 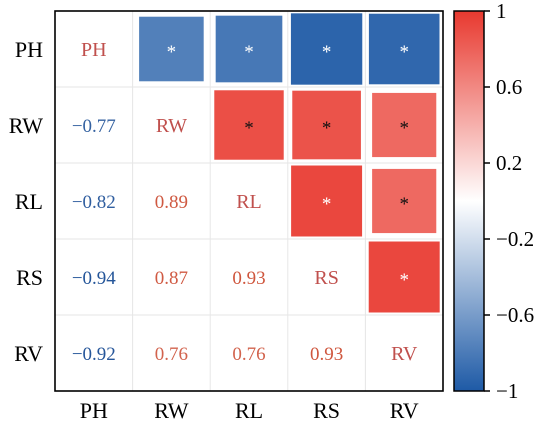 What do you see at coordinates (94, 202) in the screenshot?
I see `coef-label-rl-ph: −0.82` at bounding box center [94, 202].